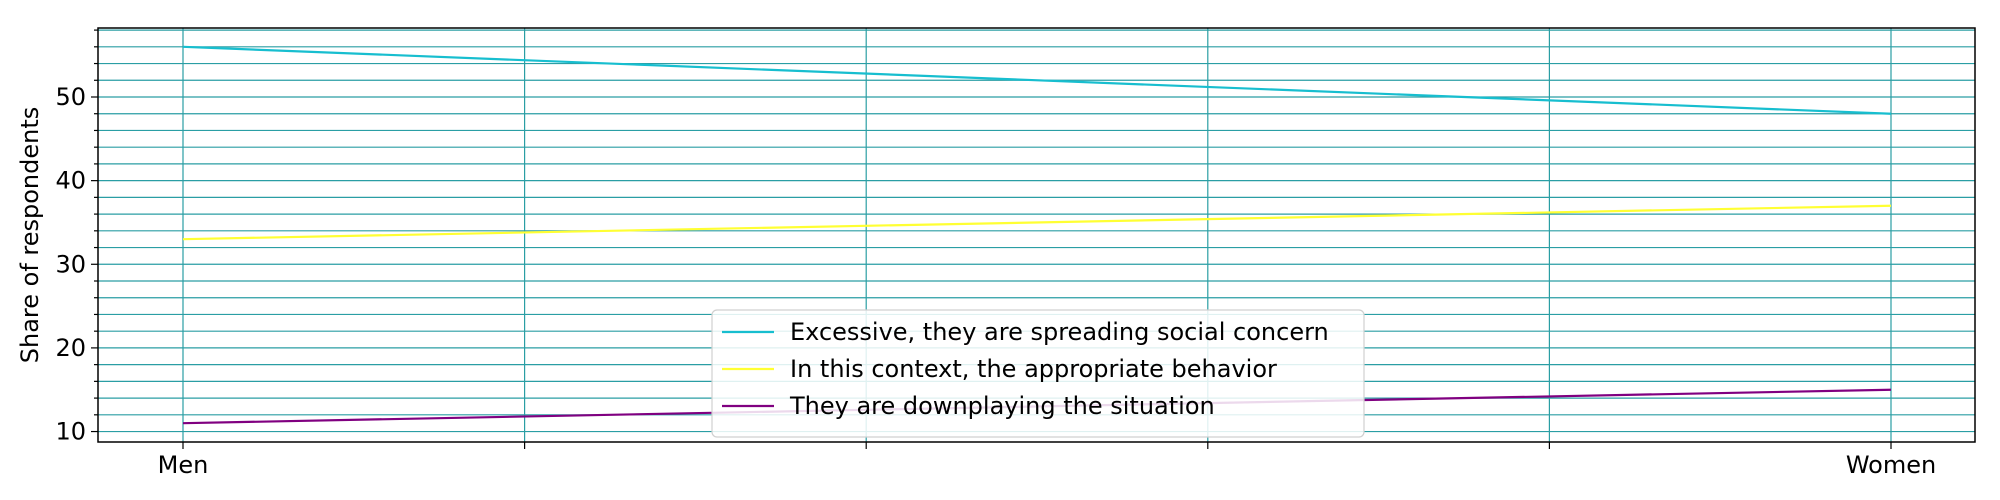 This screenshot has height=500, width=2000. What do you see at coordinates (30, 235) in the screenshot?
I see `y-axis-label: Share of respondents` at bounding box center [30, 235].